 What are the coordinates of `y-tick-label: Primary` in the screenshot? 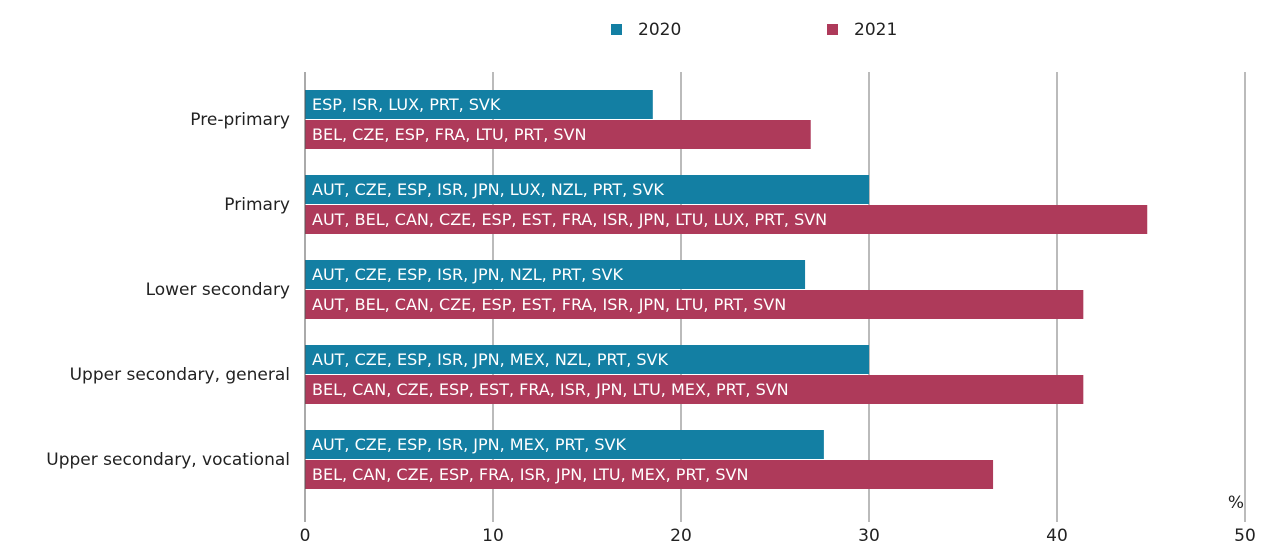 It's located at (257, 205).